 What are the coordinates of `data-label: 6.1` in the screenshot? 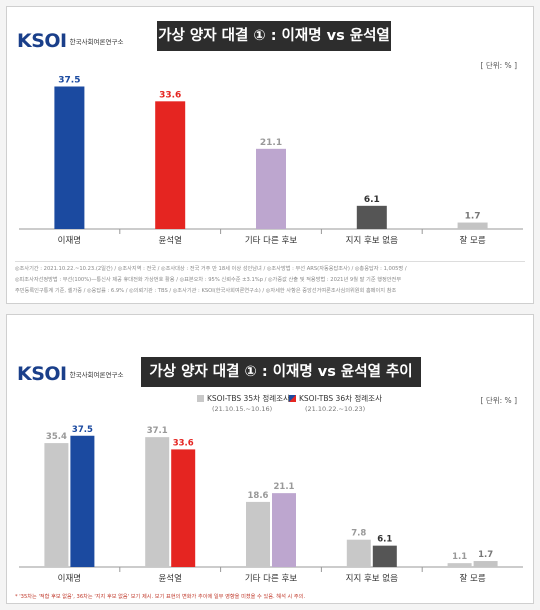 It's located at (372, 200).